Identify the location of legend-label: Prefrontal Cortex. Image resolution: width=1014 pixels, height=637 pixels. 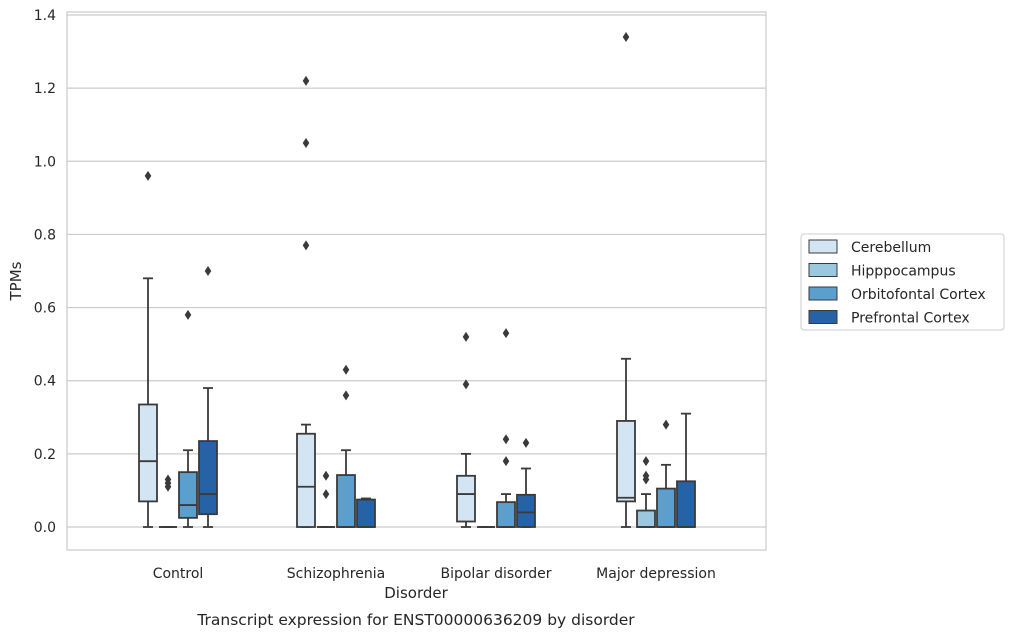
(910, 319).